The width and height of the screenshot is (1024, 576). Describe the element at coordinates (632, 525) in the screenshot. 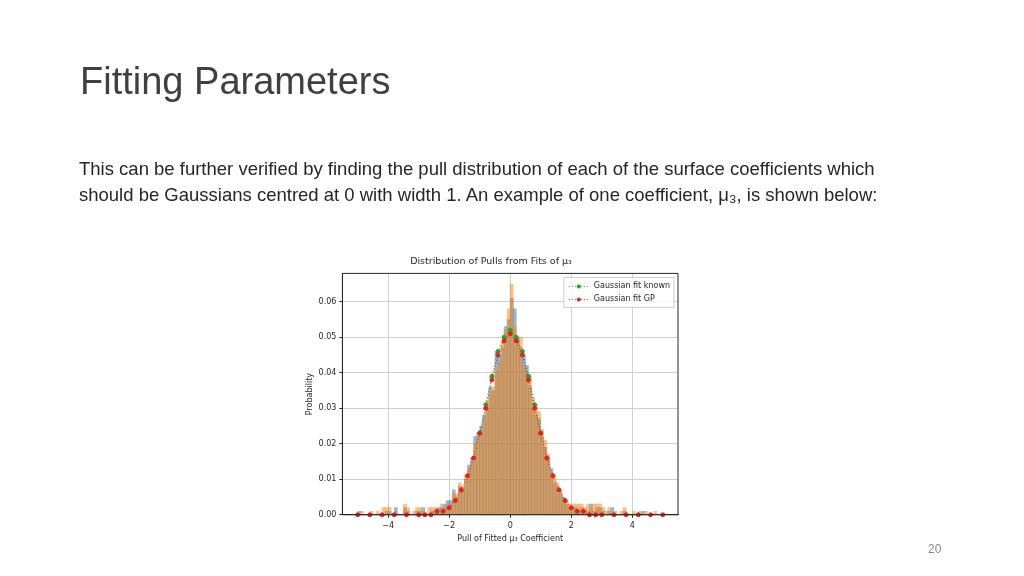

I see `x-tick-label: 4` at that location.